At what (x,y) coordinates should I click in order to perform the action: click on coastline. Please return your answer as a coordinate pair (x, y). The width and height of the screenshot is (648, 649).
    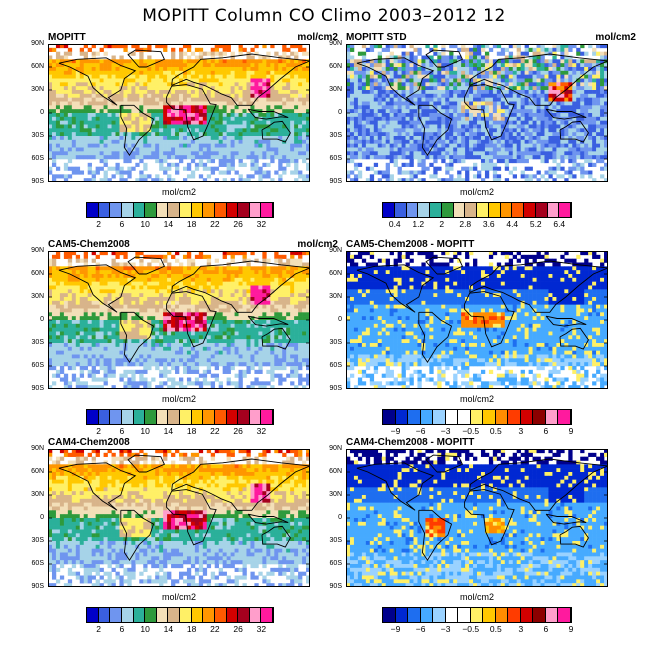
    Looking at the image, I should click on (97, 81).